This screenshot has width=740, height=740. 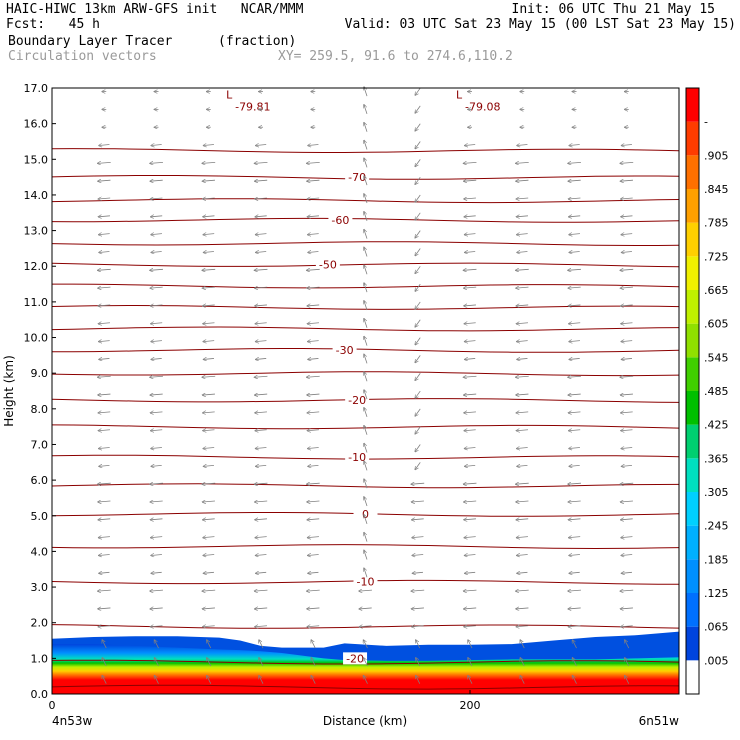 What do you see at coordinates (9, 390) in the screenshot?
I see `y-axis-label: Height (km)` at bounding box center [9, 390].